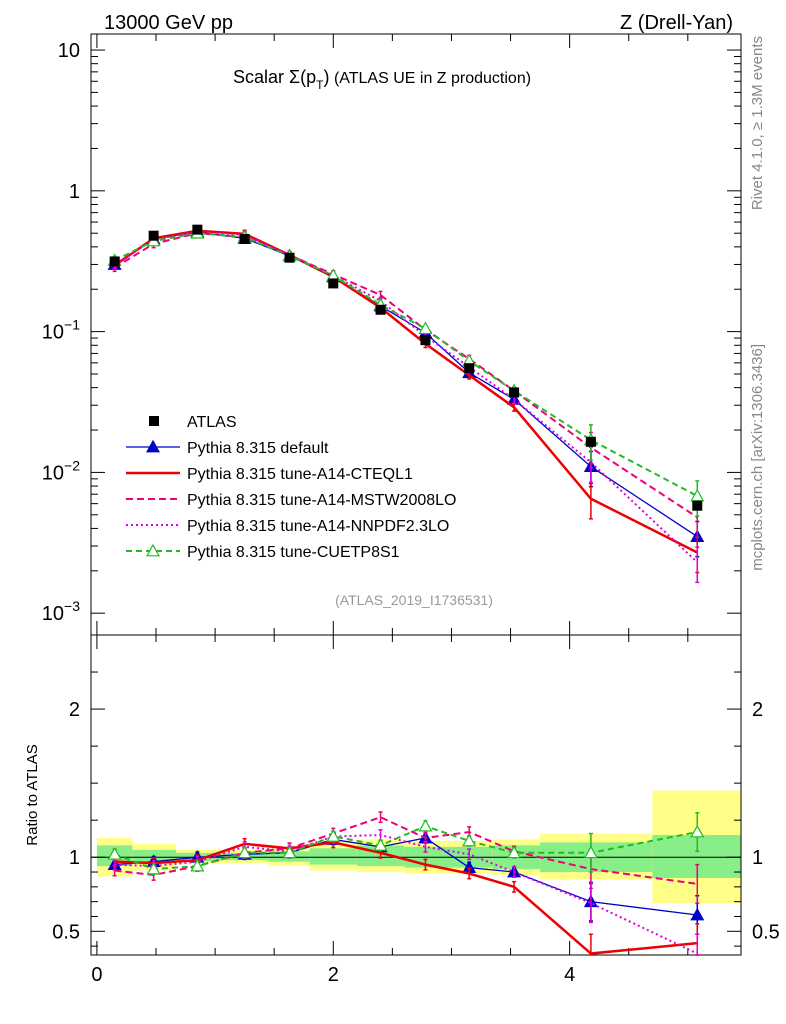 The image size is (786, 1024). I want to click on ratio-series-layer, so click(406, 883).